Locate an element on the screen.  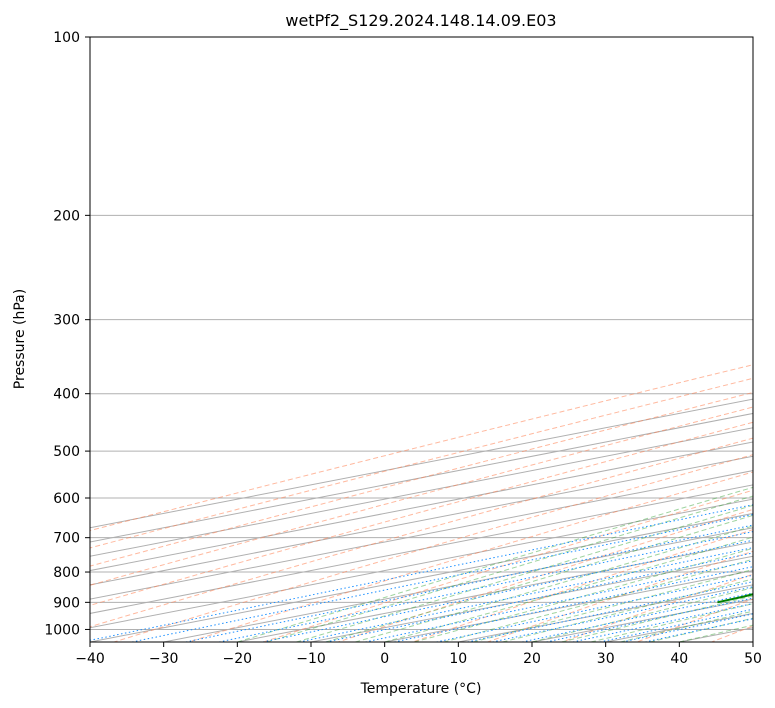
x-tick-label: −30 is located at coordinates (164, 659).